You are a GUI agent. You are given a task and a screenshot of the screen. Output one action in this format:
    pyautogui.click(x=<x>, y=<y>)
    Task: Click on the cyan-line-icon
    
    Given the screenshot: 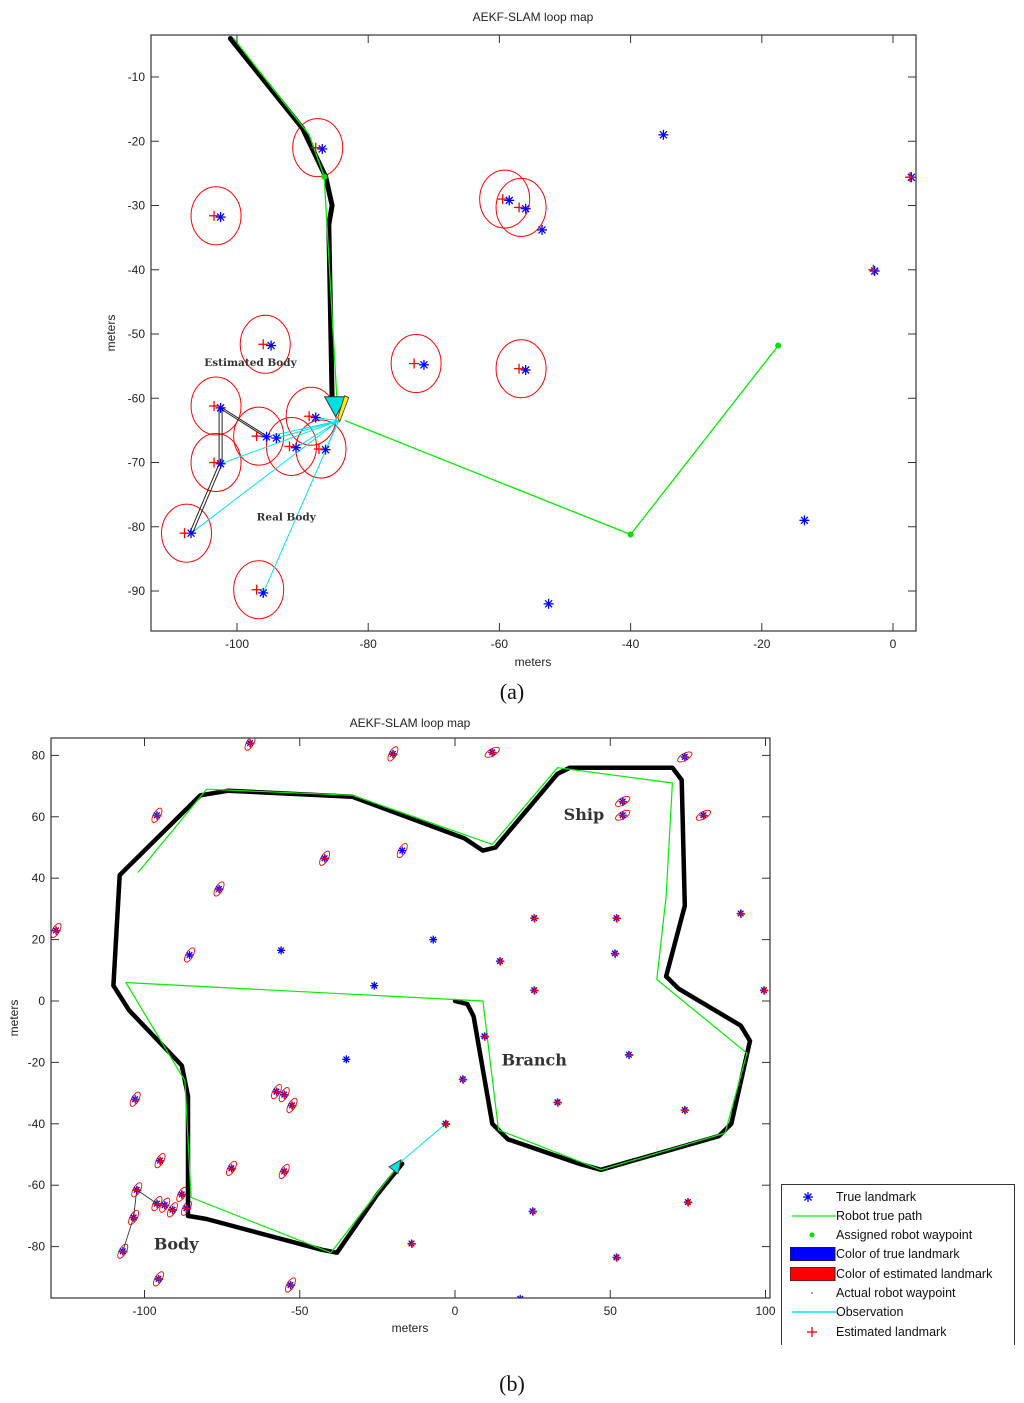 What is the action you would take?
    pyautogui.click(x=814, y=1312)
    